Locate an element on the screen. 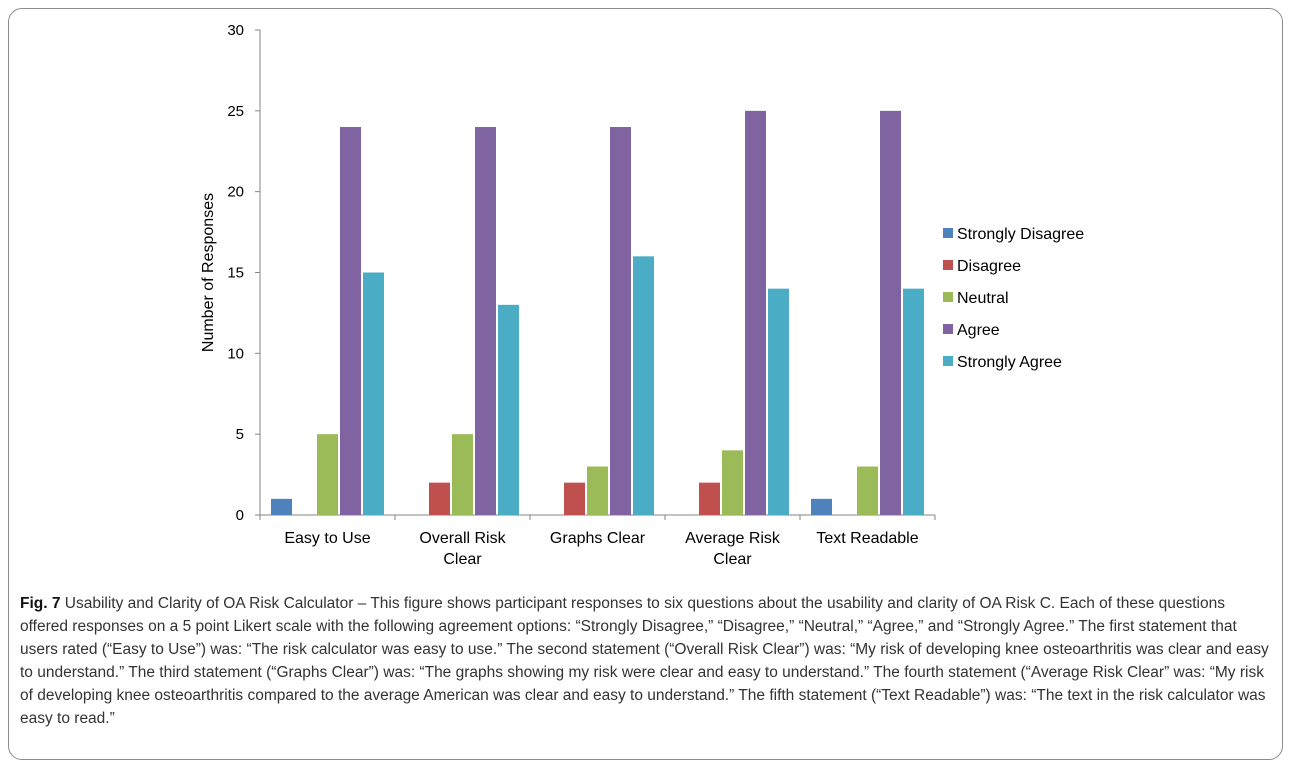  legend-label: Strongly Agree is located at coordinates (1009, 362).